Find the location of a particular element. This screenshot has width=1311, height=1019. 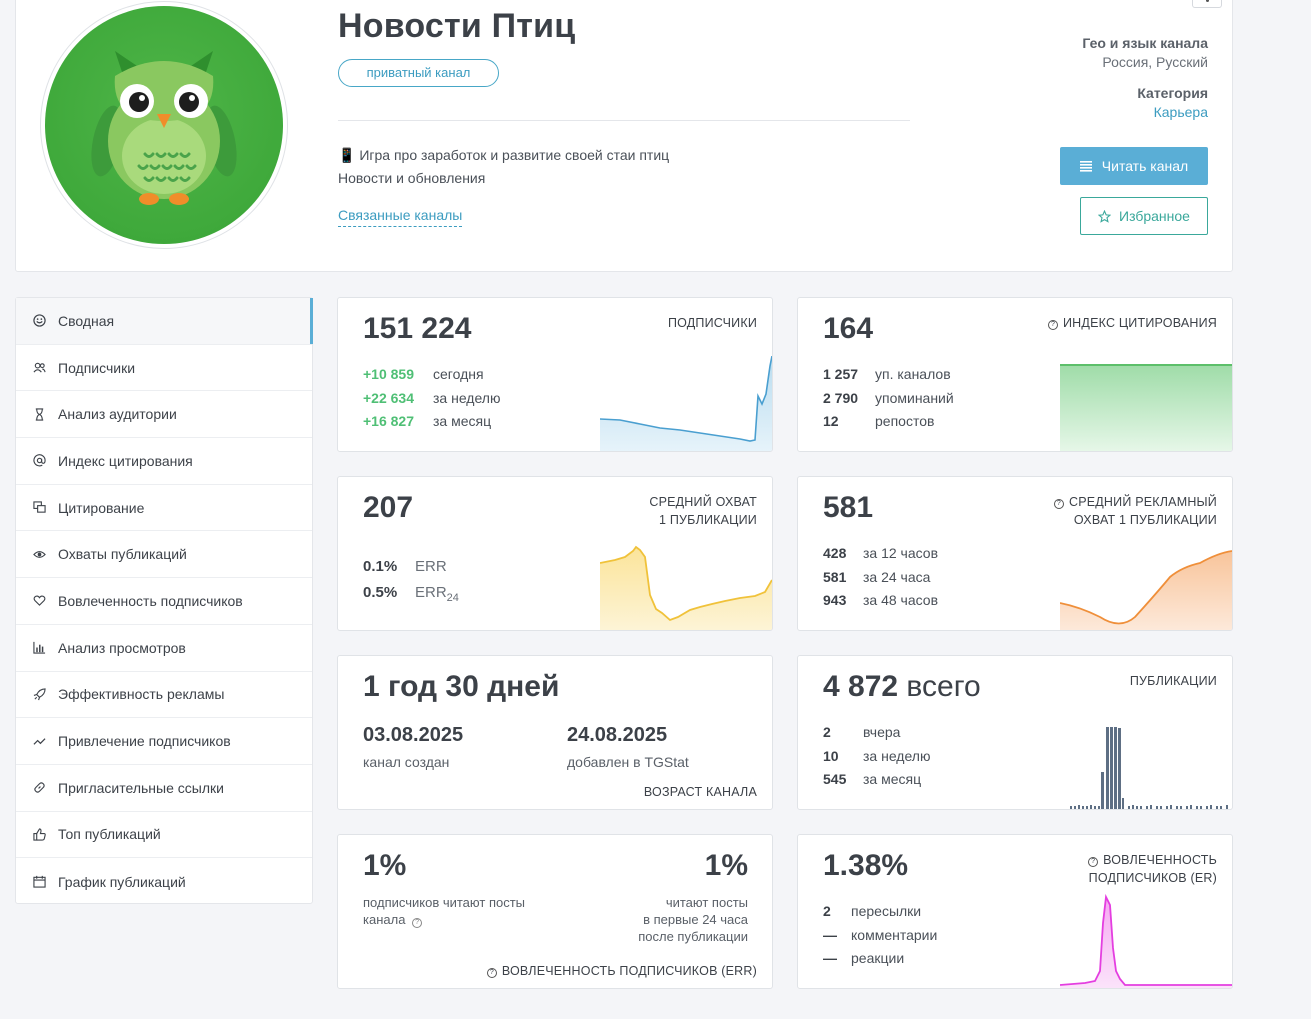

sidebar-item-audience: Анализ аудитории is located at coordinates (164, 415).